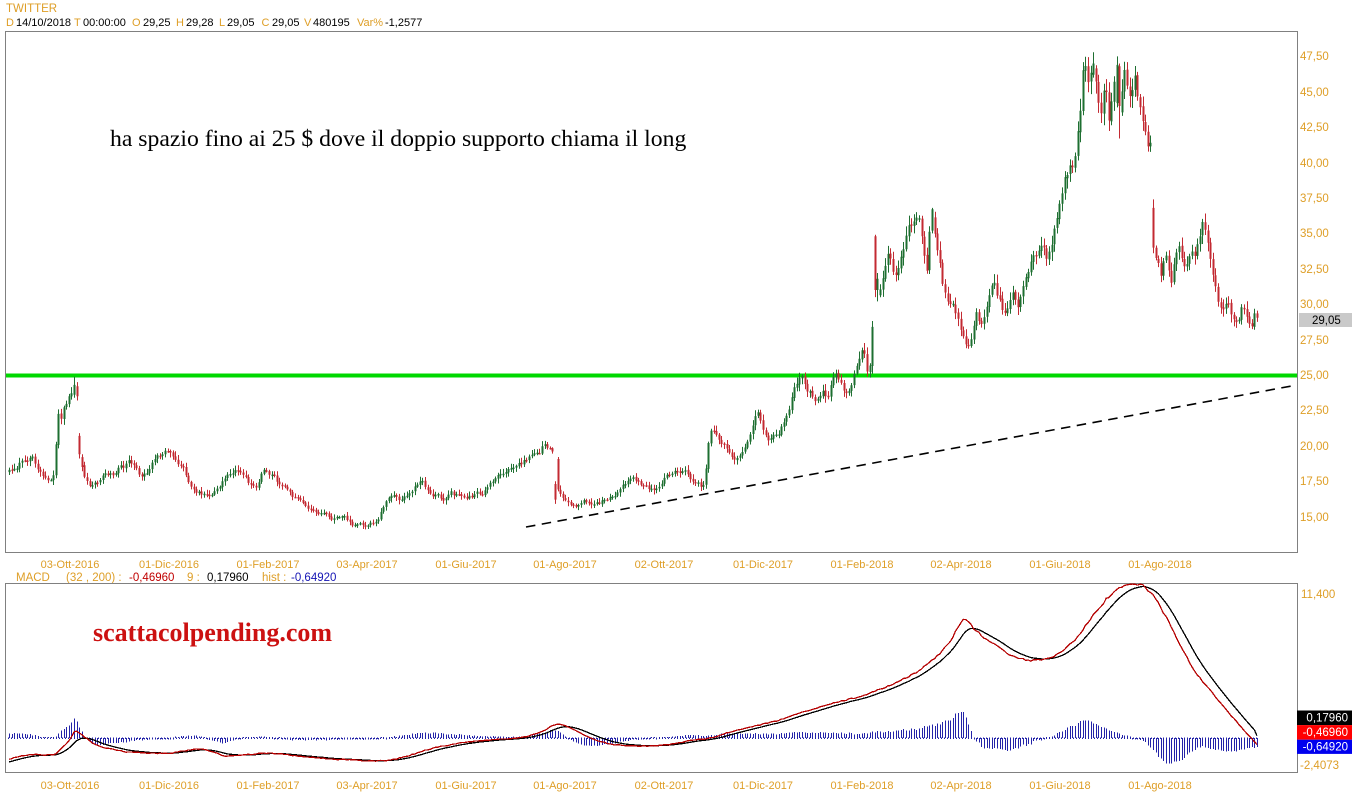  Describe the element at coordinates (1314, 376) in the screenshot. I see `svg-text: 25,00` at that location.